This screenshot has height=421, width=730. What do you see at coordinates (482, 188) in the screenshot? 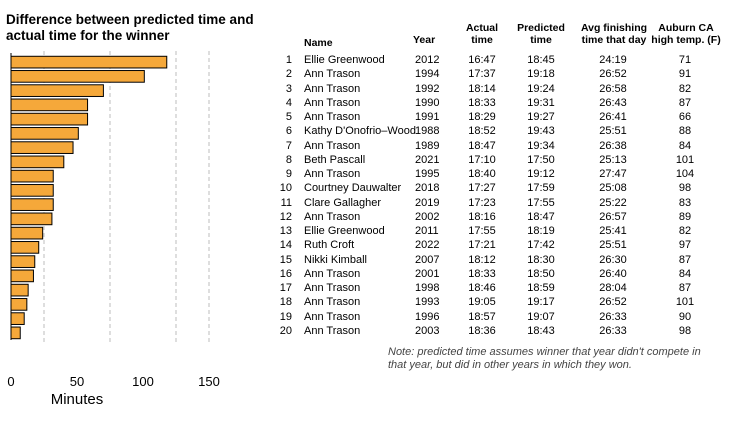
I see `actual-time-cell: 17:27` at bounding box center [482, 188].